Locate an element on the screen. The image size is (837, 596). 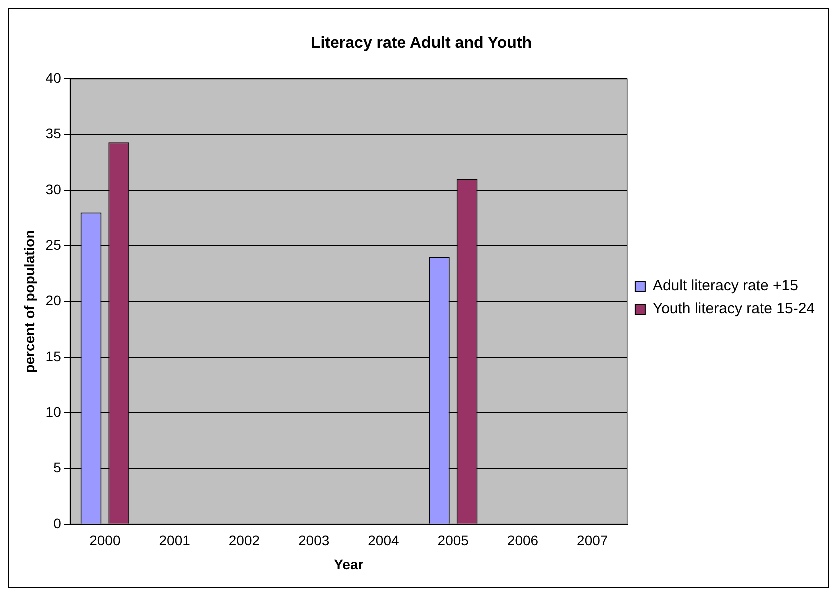
y-axis-title: percent of population is located at coordinates (29, 302).